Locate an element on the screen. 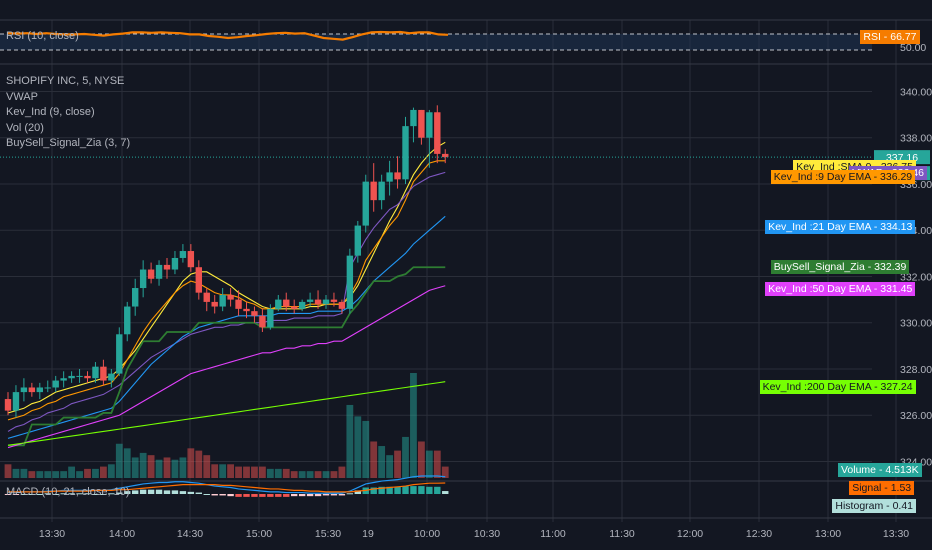 The image size is (932, 550). macd-line is located at coordinates (227, 484).